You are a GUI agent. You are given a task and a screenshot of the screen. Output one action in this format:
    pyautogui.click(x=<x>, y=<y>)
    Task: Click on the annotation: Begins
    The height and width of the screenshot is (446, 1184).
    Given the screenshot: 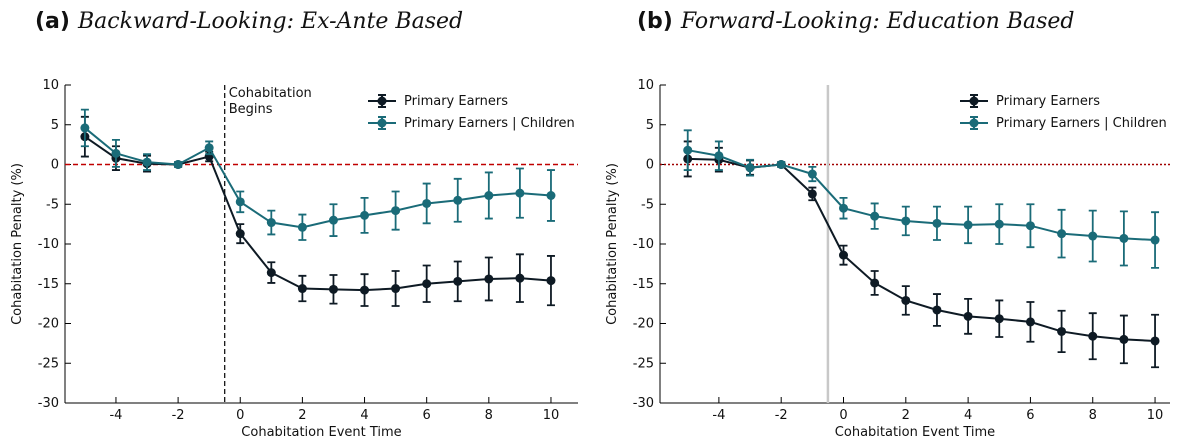 What is the action you would take?
    pyautogui.click(x=251, y=109)
    